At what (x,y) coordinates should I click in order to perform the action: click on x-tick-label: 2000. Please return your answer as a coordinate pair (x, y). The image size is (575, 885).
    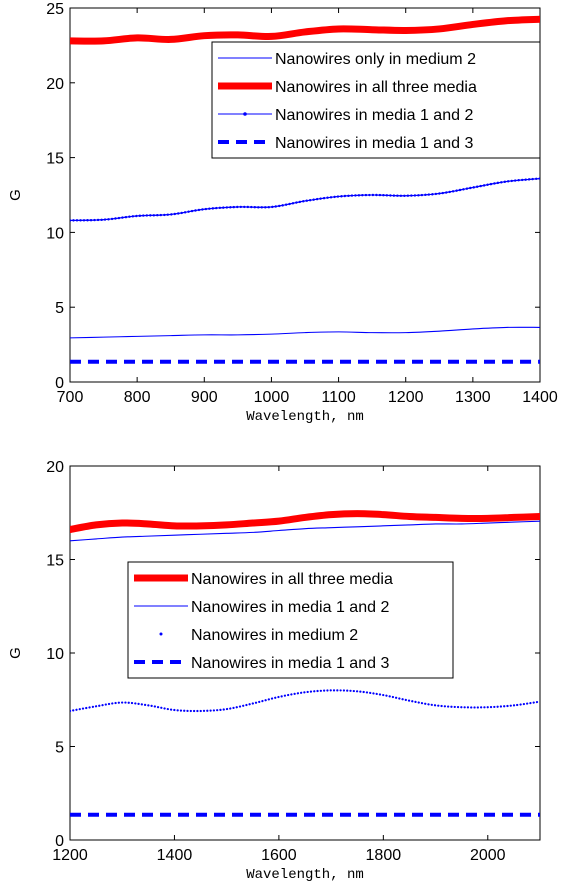
    Looking at the image, I should click on (488, 855).